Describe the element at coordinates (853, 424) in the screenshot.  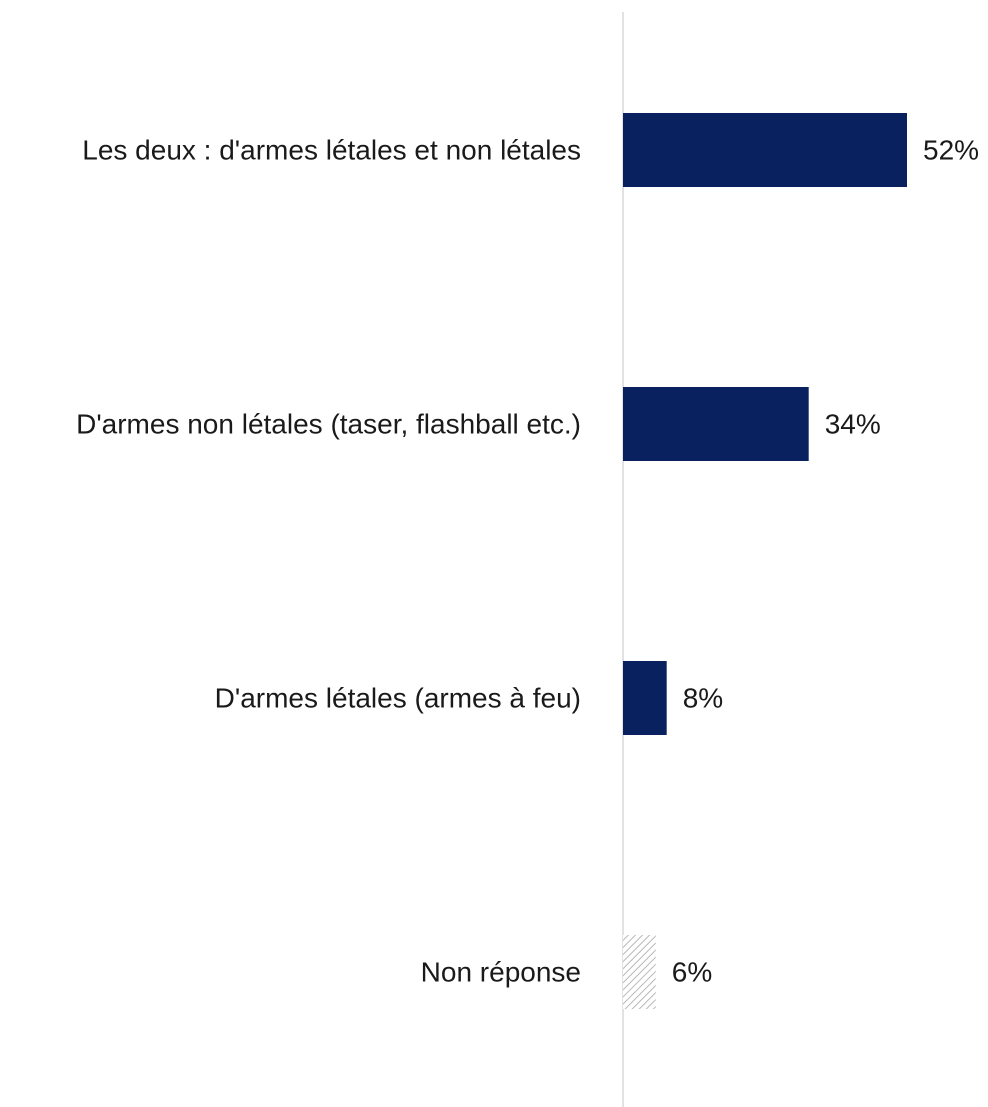
I see `value-label-2: 34%` at that location.